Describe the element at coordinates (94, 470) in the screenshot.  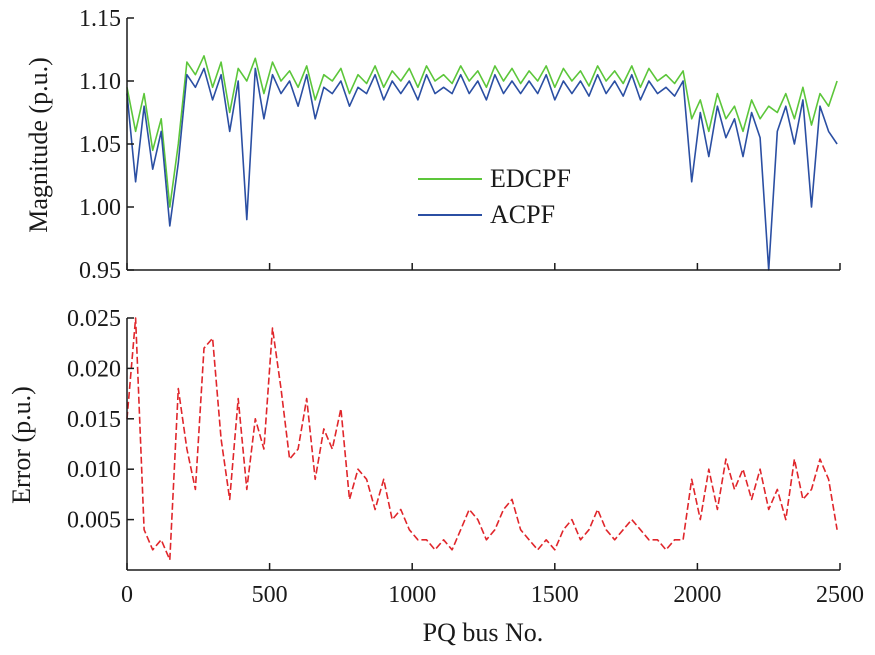
I see `y-tick-label: 0.010` at that location.